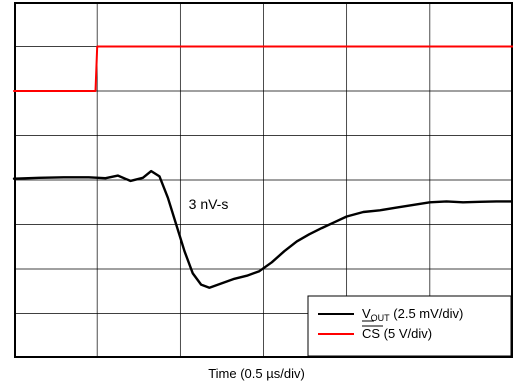 This screenshot has width=513, height=391. I want to click on series-line-cs, so click(263, 68).